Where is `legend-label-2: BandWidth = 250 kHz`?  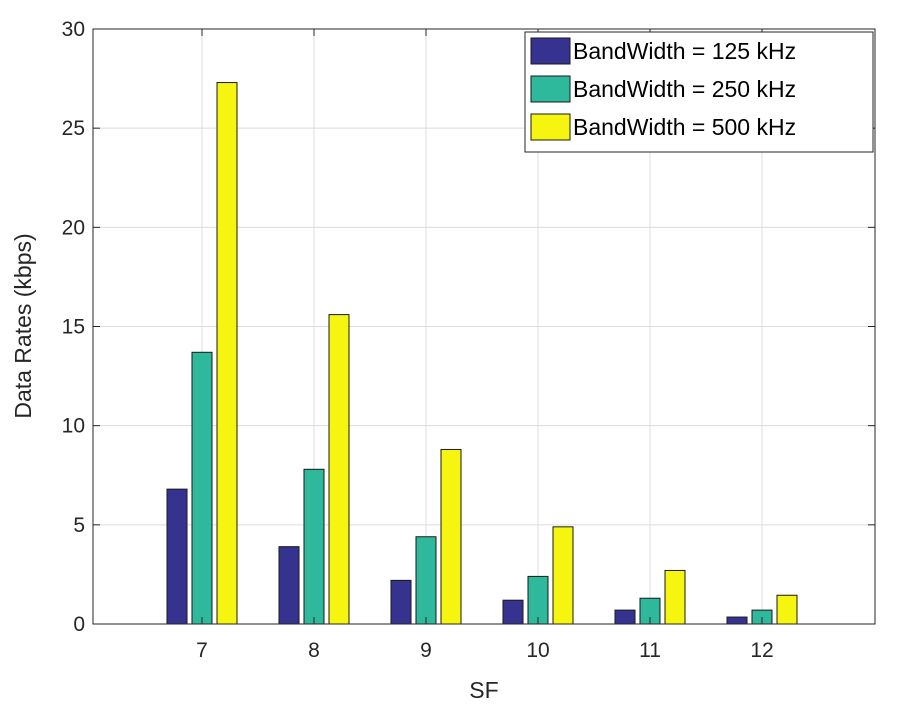 legend-label-2: BandWidth = 250 kHz is located at coordinates (684, 89).